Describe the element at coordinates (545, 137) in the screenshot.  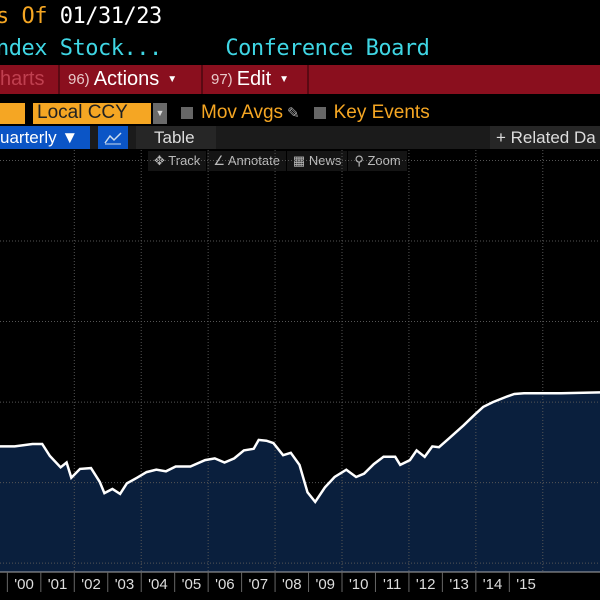
I see `related-data-button: + Related Da` at that location.